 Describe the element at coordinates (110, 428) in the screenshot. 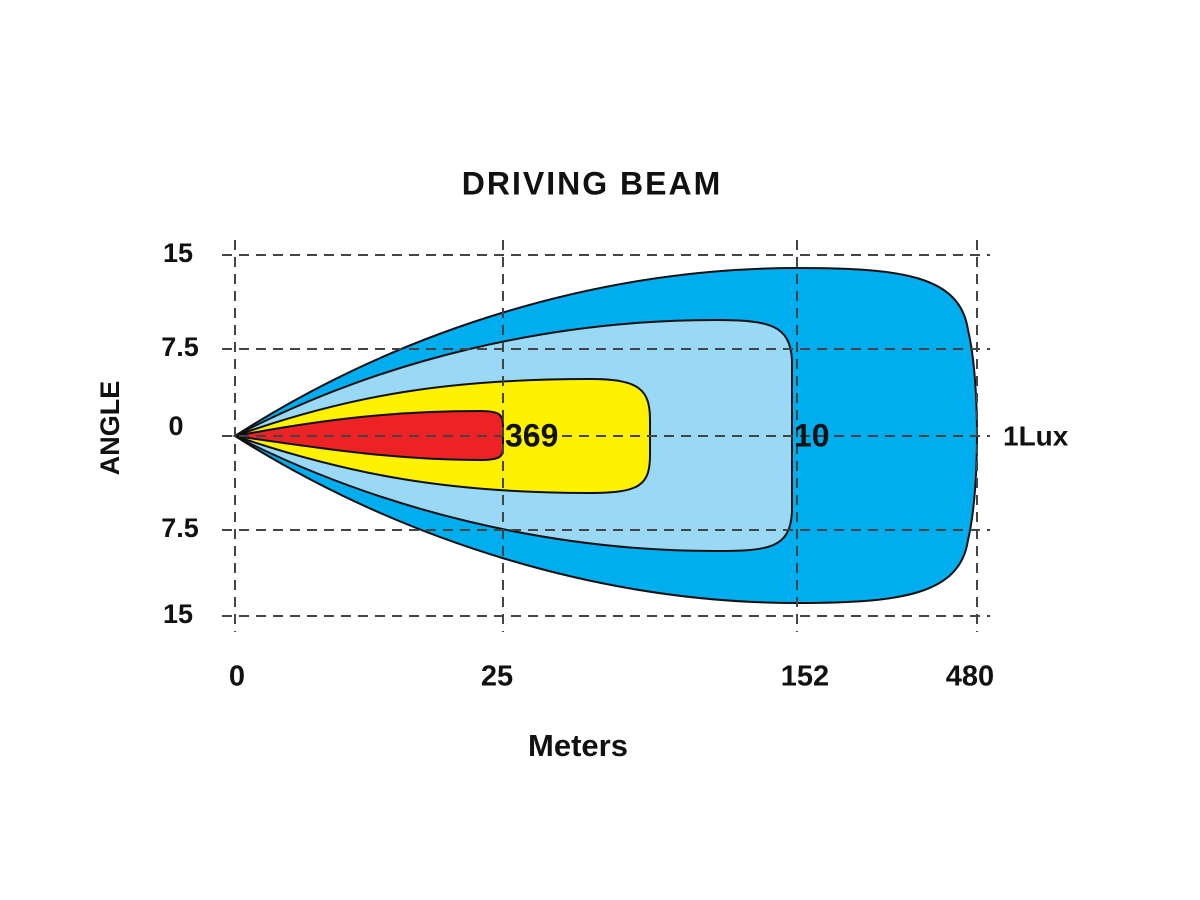

I see `y-axis-label: ANGLE` at that location.